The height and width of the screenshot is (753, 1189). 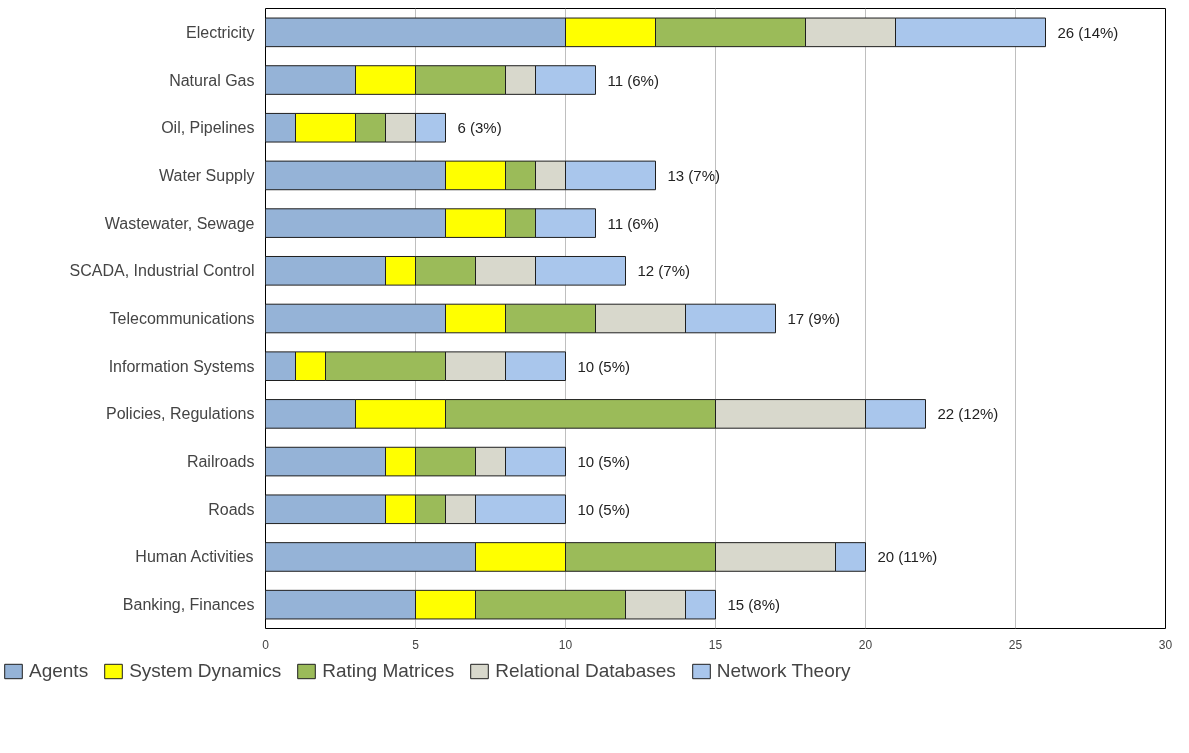 What do you see at coordinates (664, 271) in the screenshot?
I see `total-label: 12 (7%)` at bounding box center [664, 271].